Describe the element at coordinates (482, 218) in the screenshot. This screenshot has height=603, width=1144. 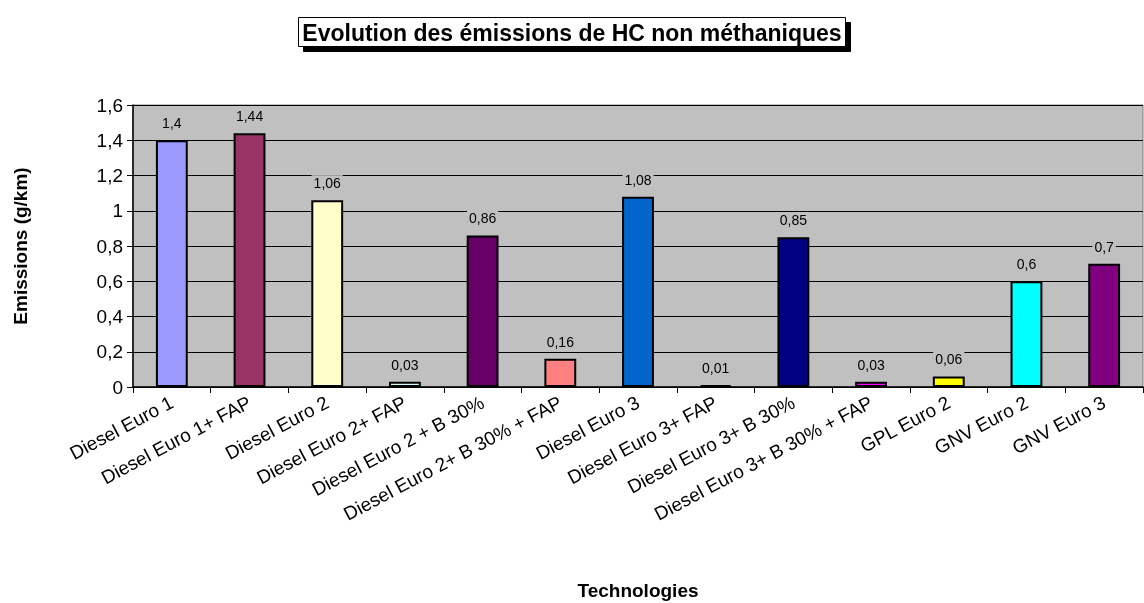
I see `data-label: 0,86` at that location.